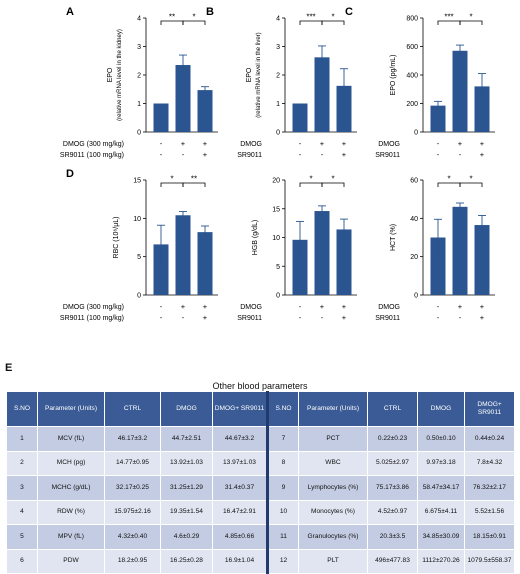 The height and width of the screenshot is (574, 520). Describe the element at coordinates (412, 104) in the screenshot. I see `y-tick-label: 200` at that location.